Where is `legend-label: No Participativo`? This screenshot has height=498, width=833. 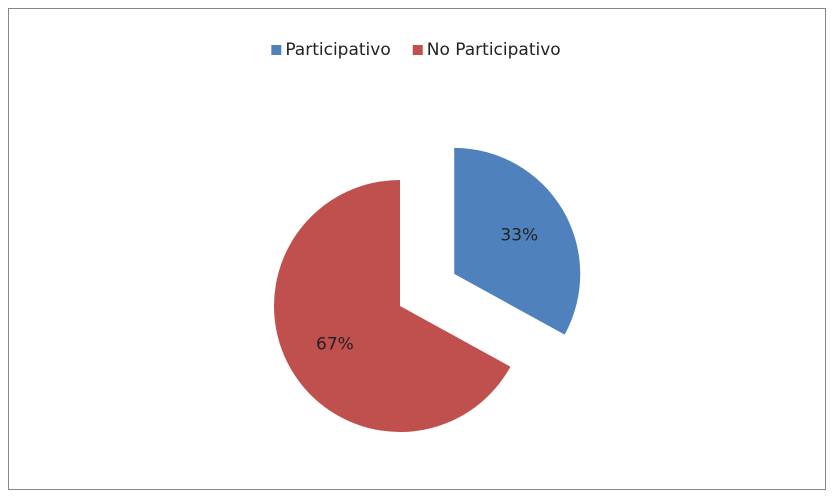 legend-label: No Participativo is located at coordinates (494, 50).